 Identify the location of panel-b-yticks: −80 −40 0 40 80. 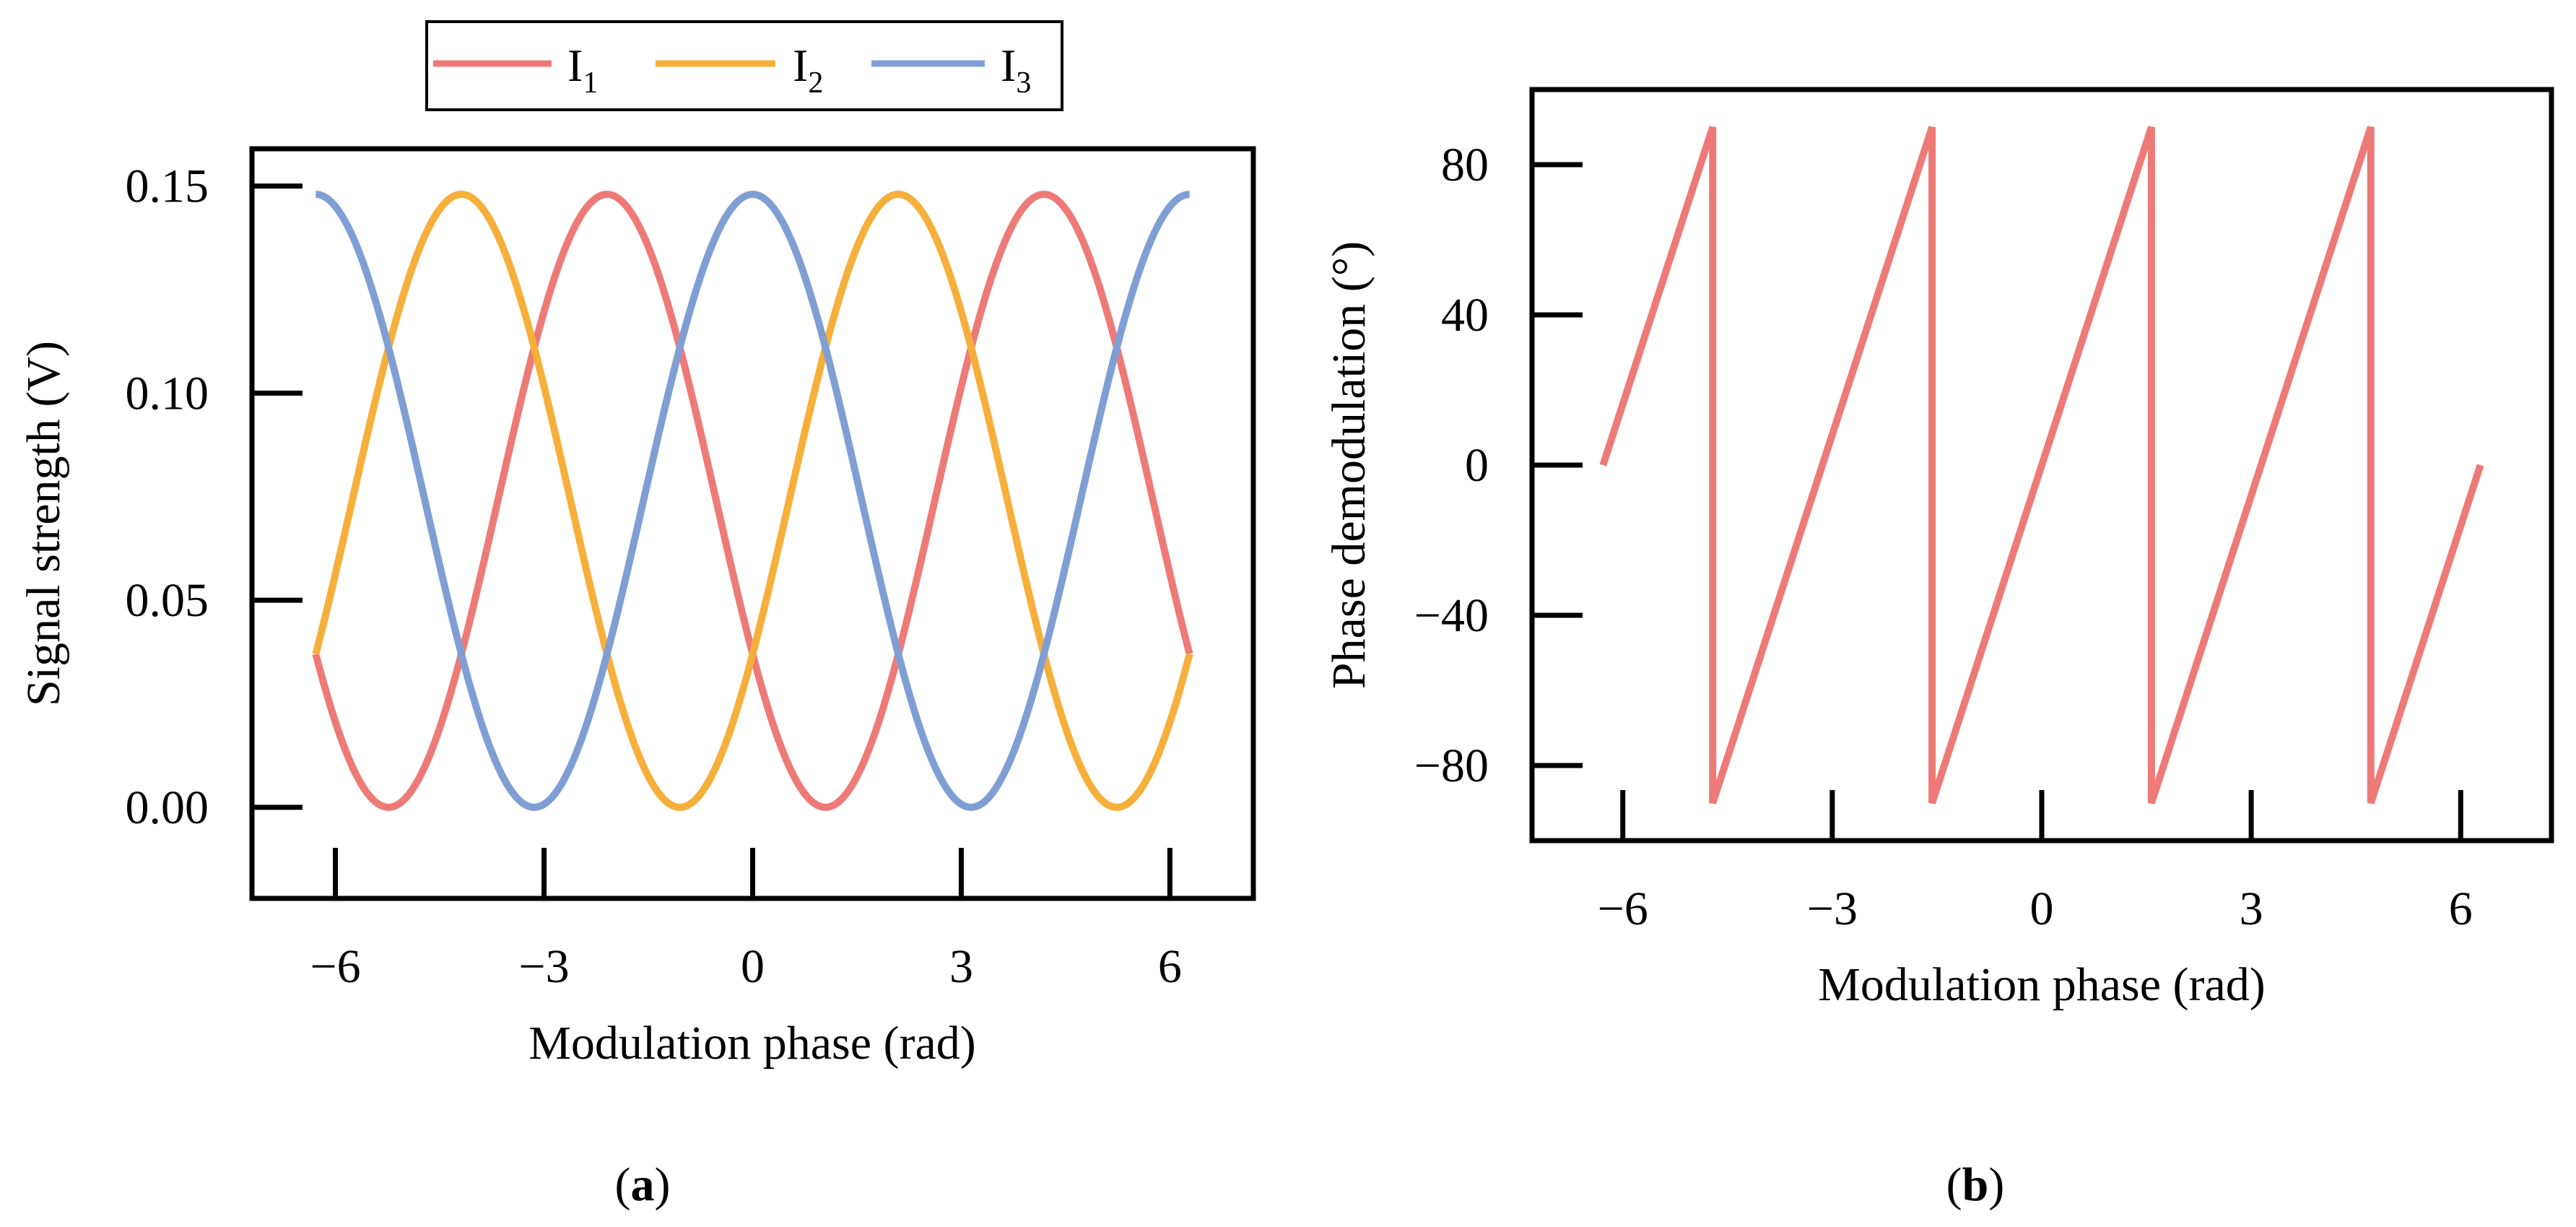
(1498, 466).